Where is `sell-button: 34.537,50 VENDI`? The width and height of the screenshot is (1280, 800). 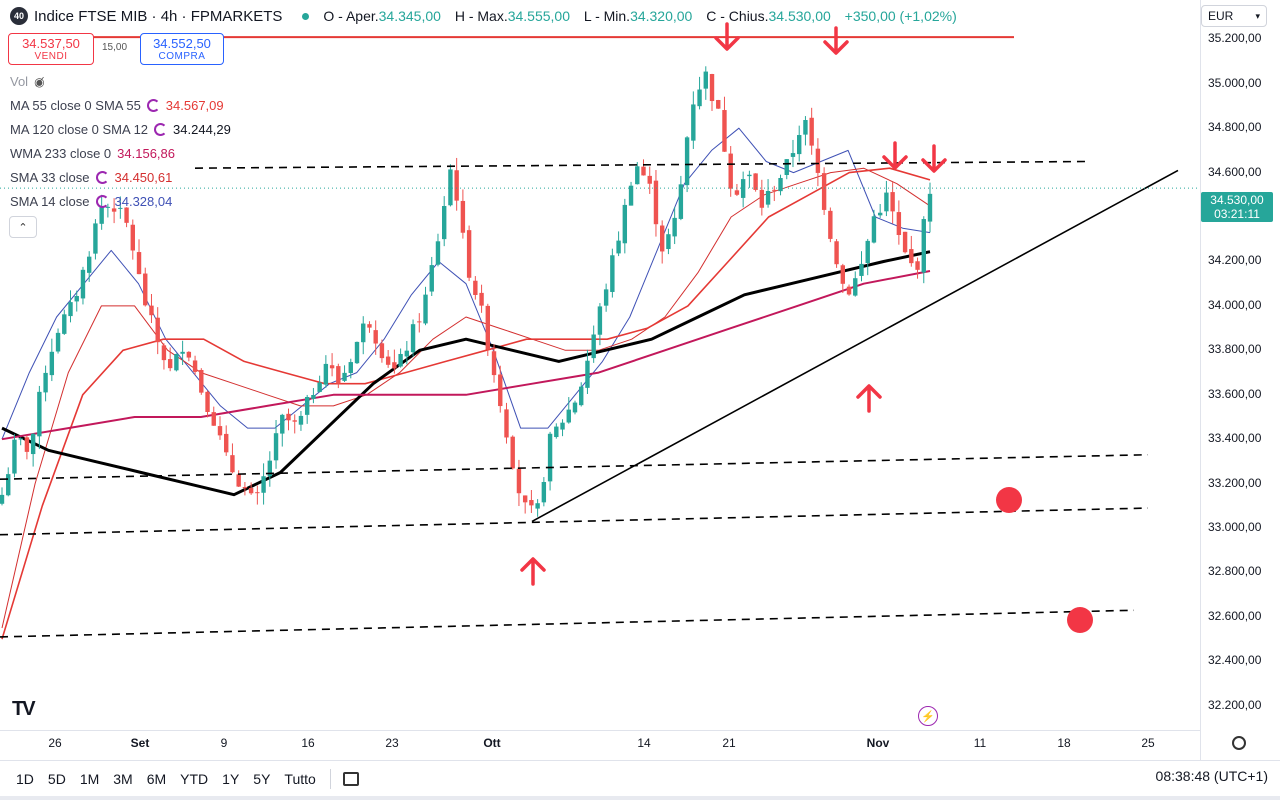 sell-button: 34.537,50 VENDI is located at coordinates (51, 49).